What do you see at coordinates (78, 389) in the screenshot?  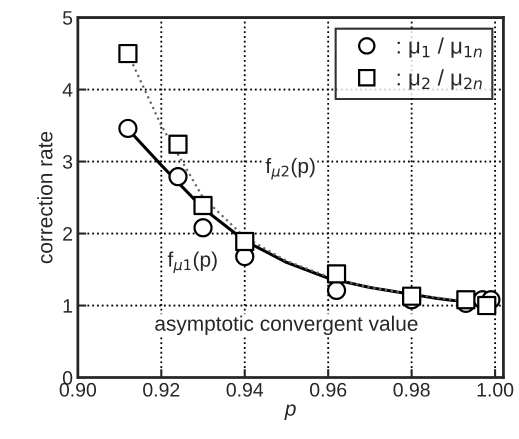 I see `x-tick-label: 0.90` at bounding box center [78, 389].